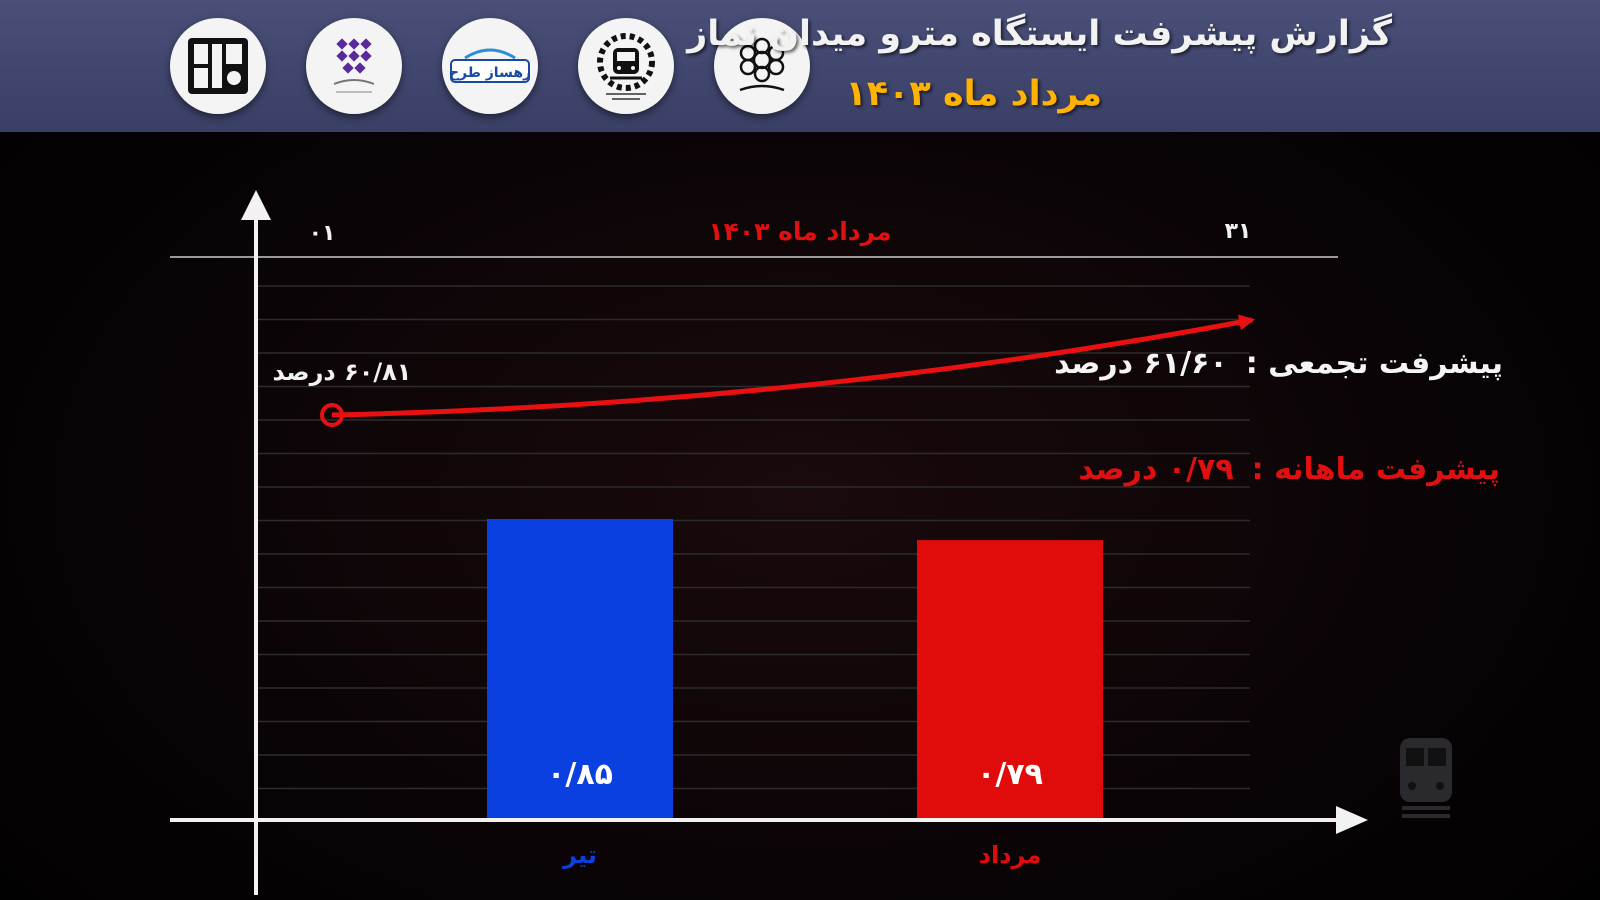 This screenshot has height=900, width=1600. What do you see at coordinates (332, 415) in the screenshot?
I see `cumulative-start-marker` at bounding box center [332, 415].